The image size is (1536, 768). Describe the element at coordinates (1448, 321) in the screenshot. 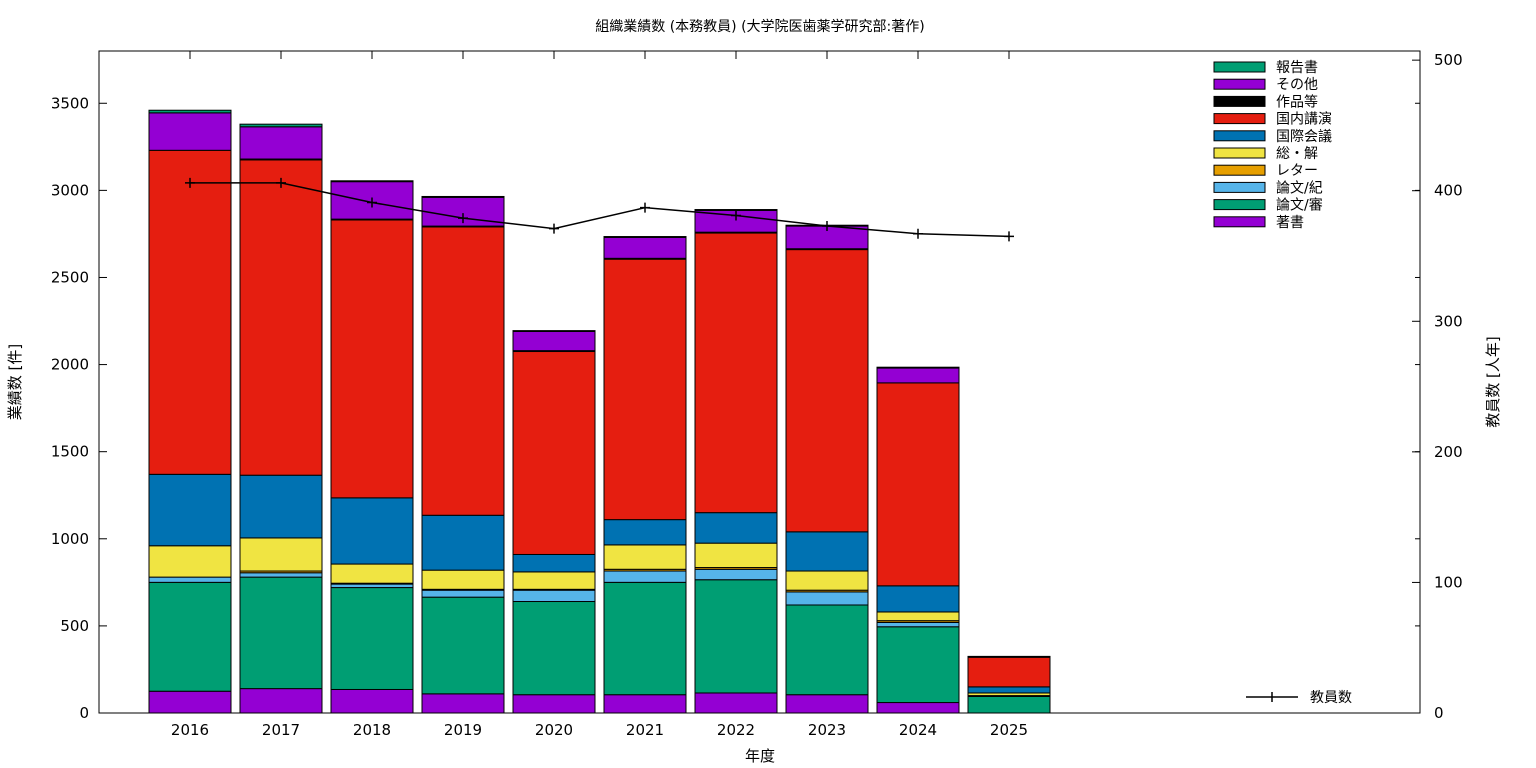

I see `y2-tick-label: 300` at that location.